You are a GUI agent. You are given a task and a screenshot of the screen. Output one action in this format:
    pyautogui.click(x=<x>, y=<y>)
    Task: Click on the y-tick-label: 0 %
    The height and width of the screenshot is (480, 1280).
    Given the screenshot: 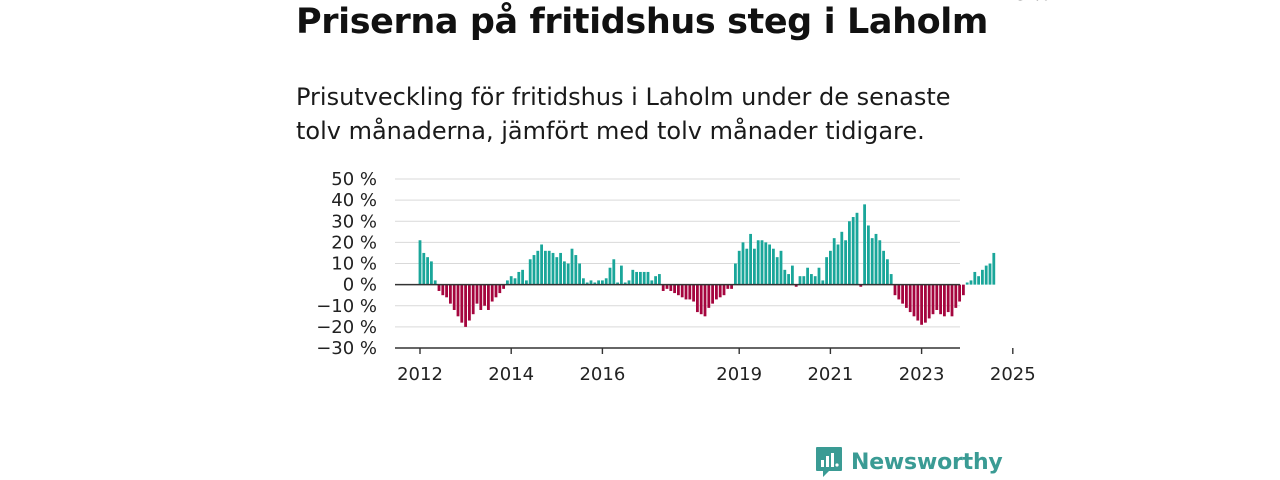 What is the action you would take?
    pyautogui.click(x=360, y=285)
    